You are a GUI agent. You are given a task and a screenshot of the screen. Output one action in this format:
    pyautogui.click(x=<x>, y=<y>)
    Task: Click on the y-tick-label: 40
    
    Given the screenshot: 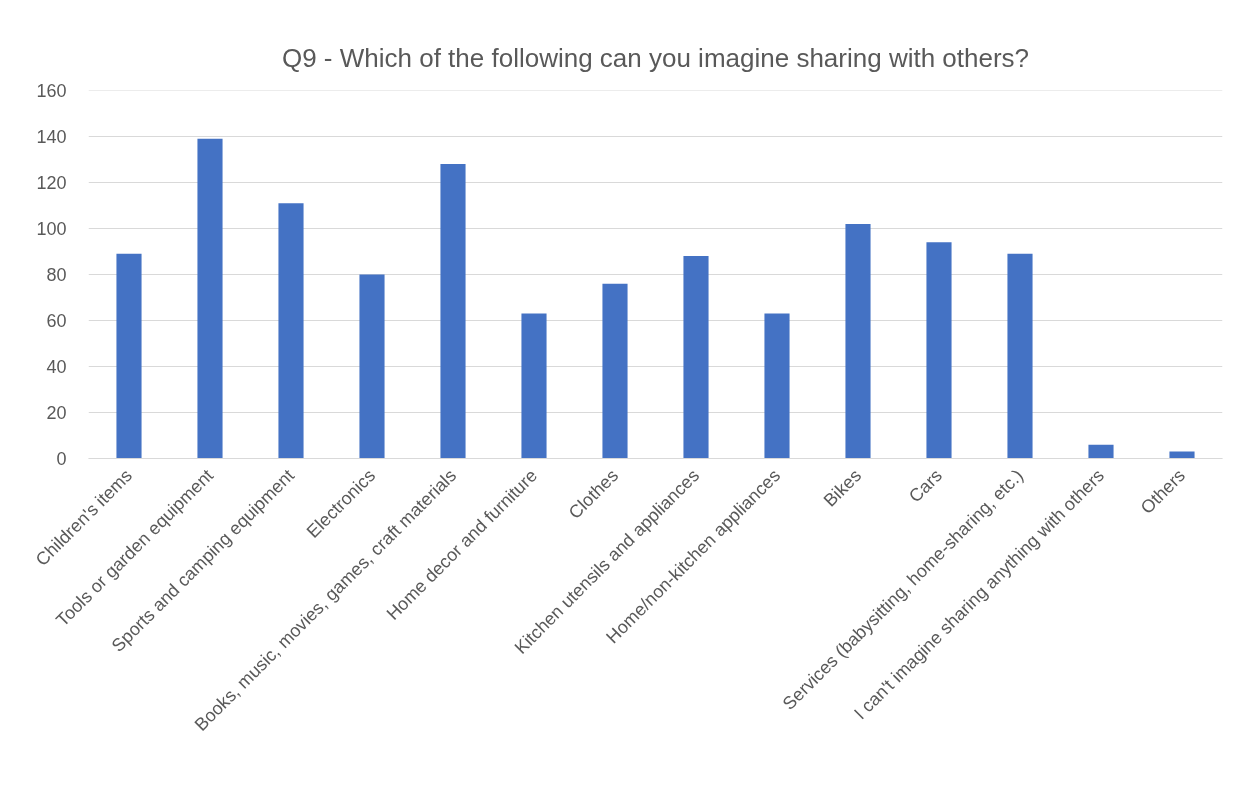 What is the action you would take?
    pyautogui.click(x=56, y=367)
    